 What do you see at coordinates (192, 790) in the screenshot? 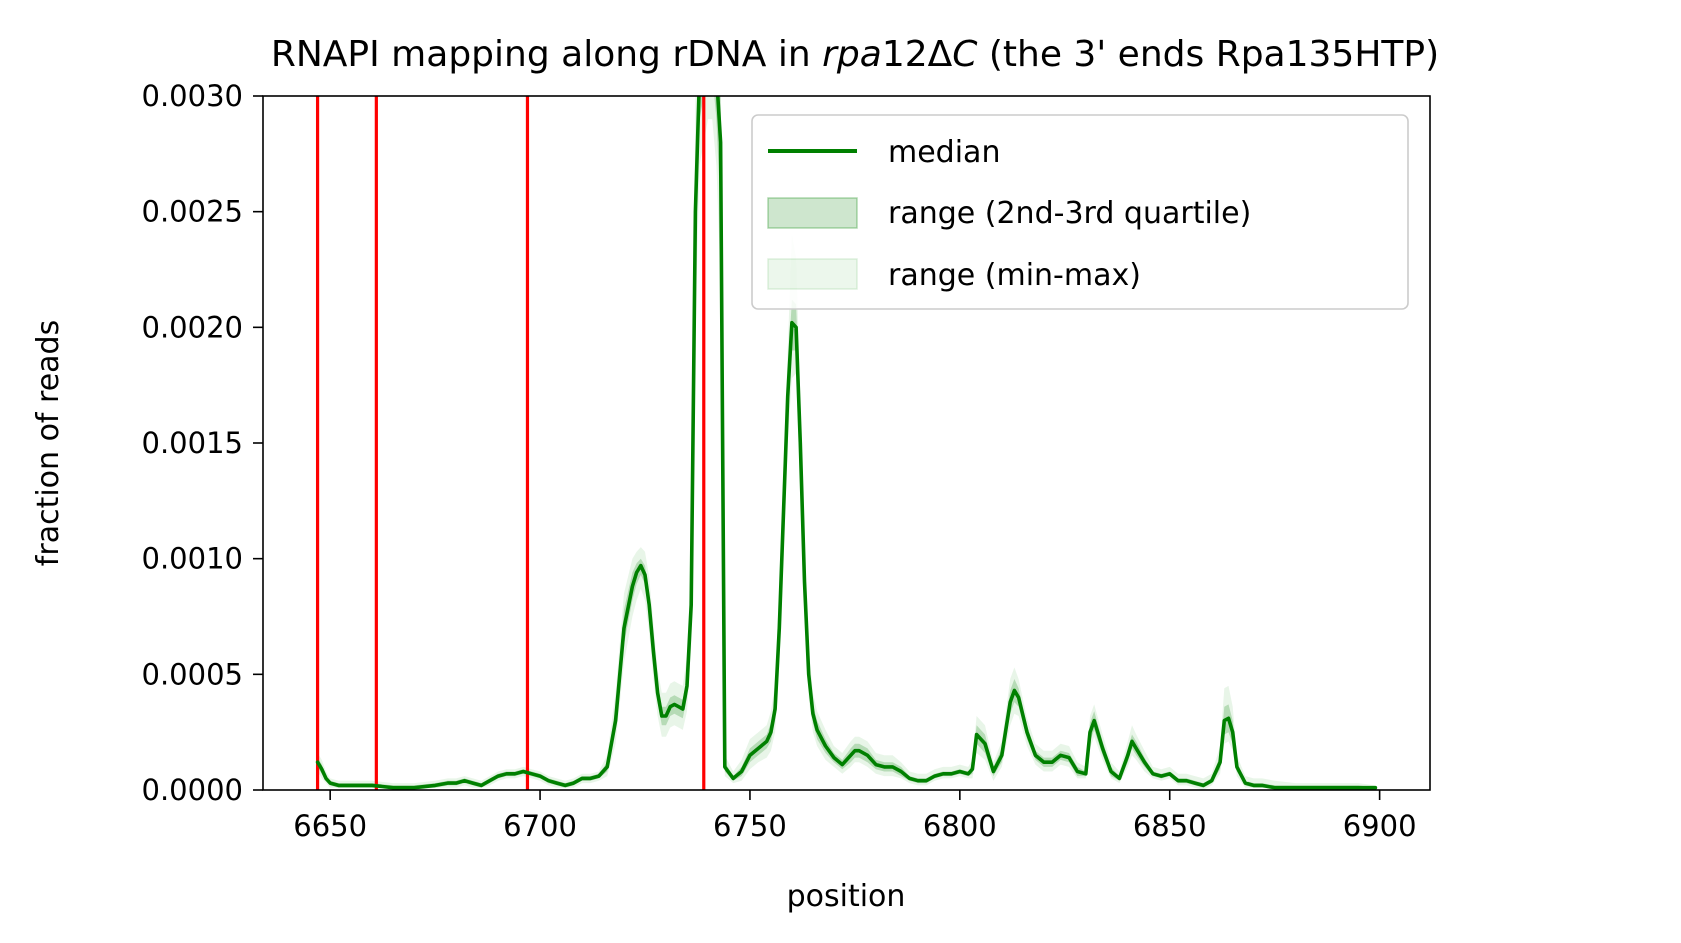
I see `y-tick-label: 0.0000` at bounding box center [192, 790].